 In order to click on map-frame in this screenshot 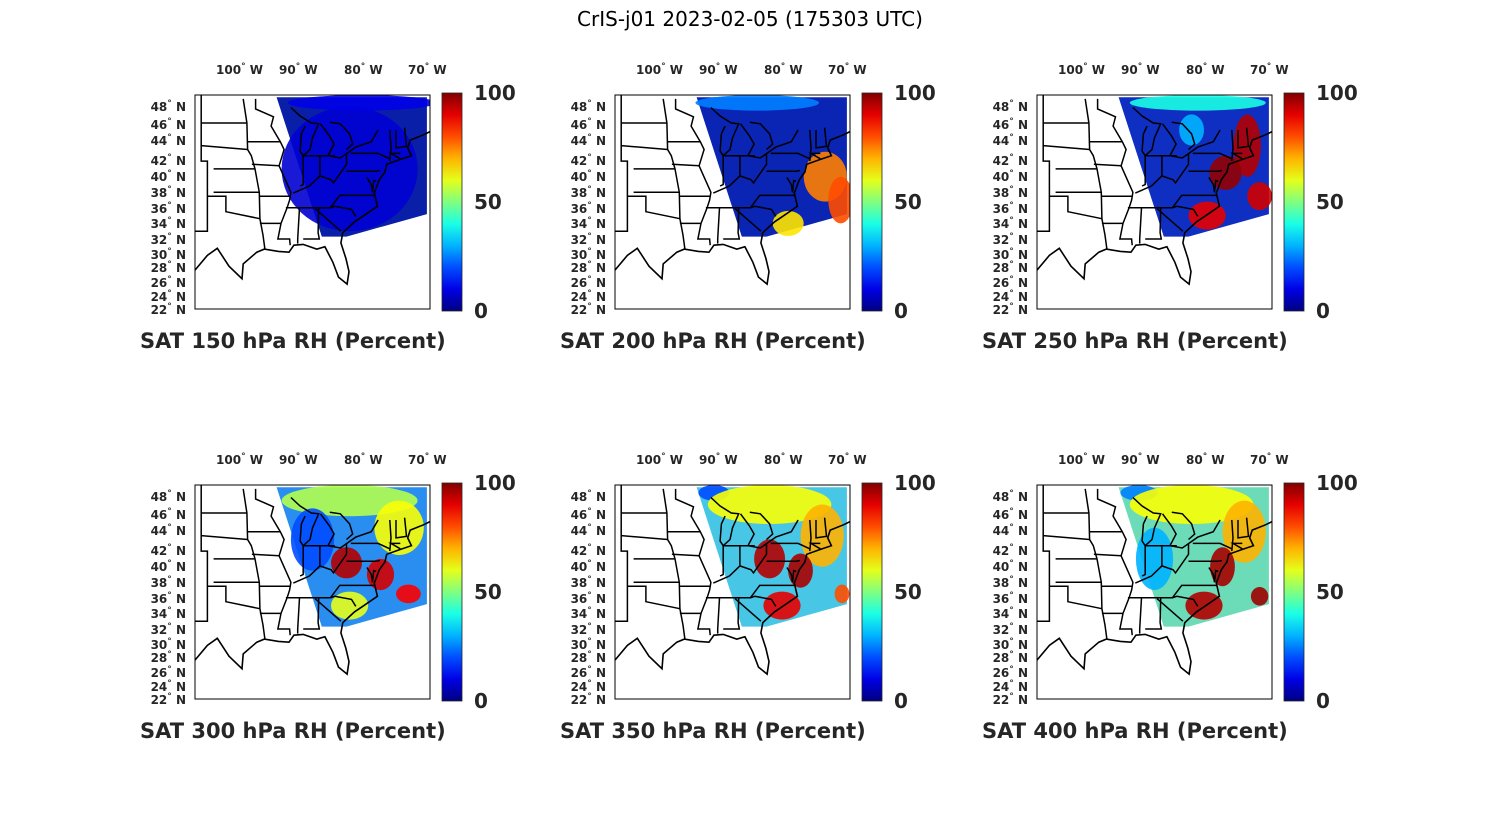, I will do `click(732, 592)`.